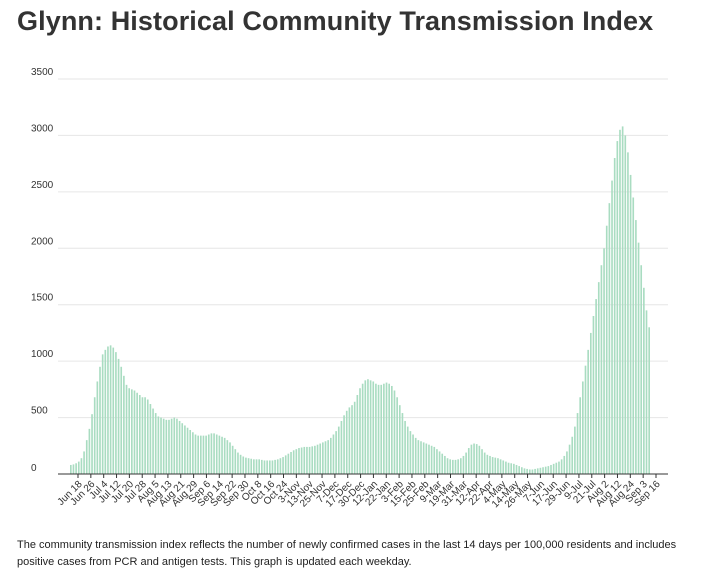 This screenshot has height=580, width=706. I want to click on y-axis-tick-labels: 0 500 1000 1500 2000 2500 3000 3500, so click(42, 270).